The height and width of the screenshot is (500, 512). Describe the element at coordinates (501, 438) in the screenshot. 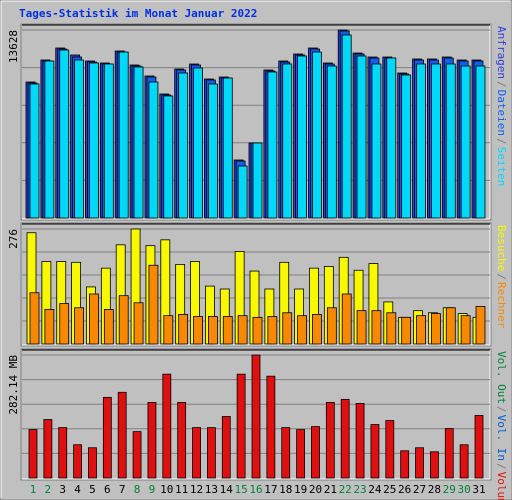

I see `legend-entry: Vol. In` at that location.